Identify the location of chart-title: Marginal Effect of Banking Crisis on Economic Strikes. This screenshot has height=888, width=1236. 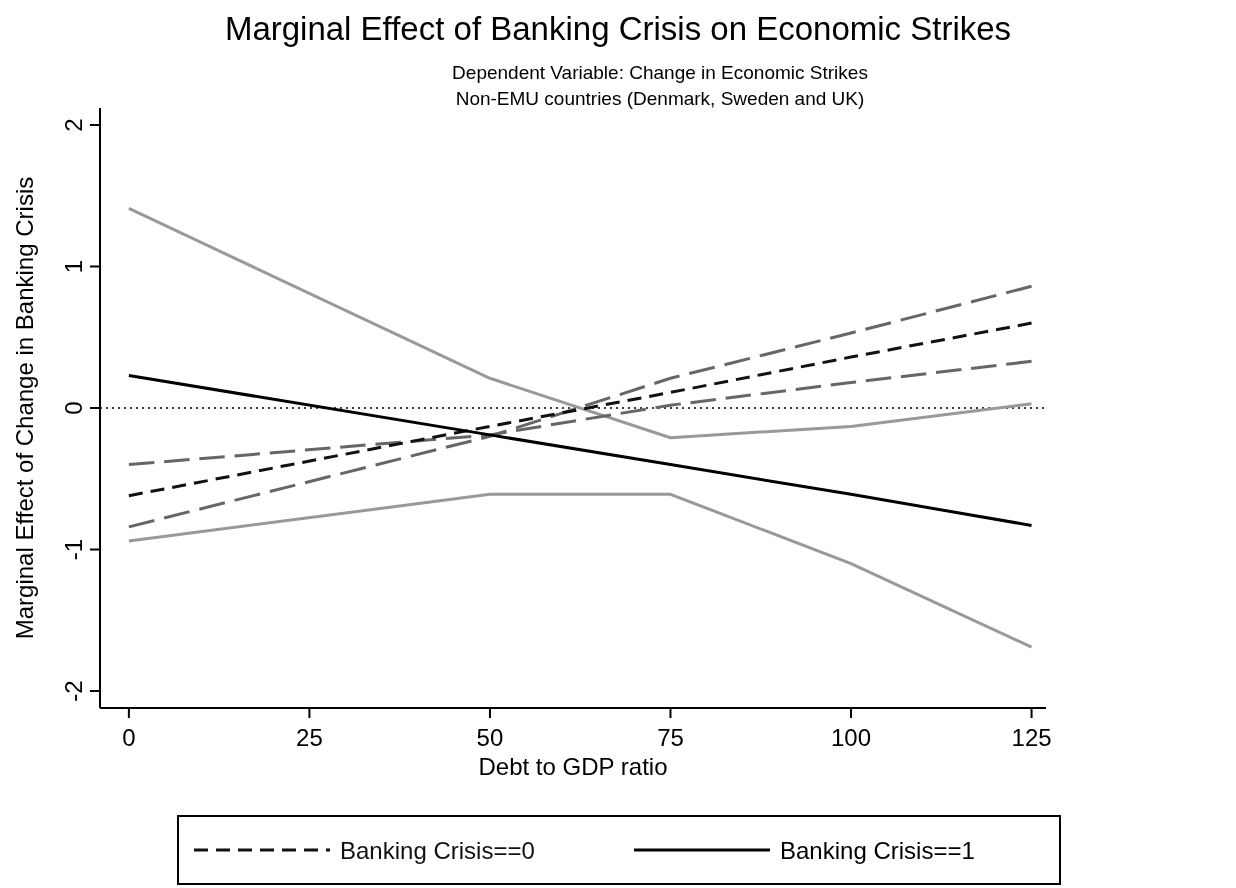
(618, 28).